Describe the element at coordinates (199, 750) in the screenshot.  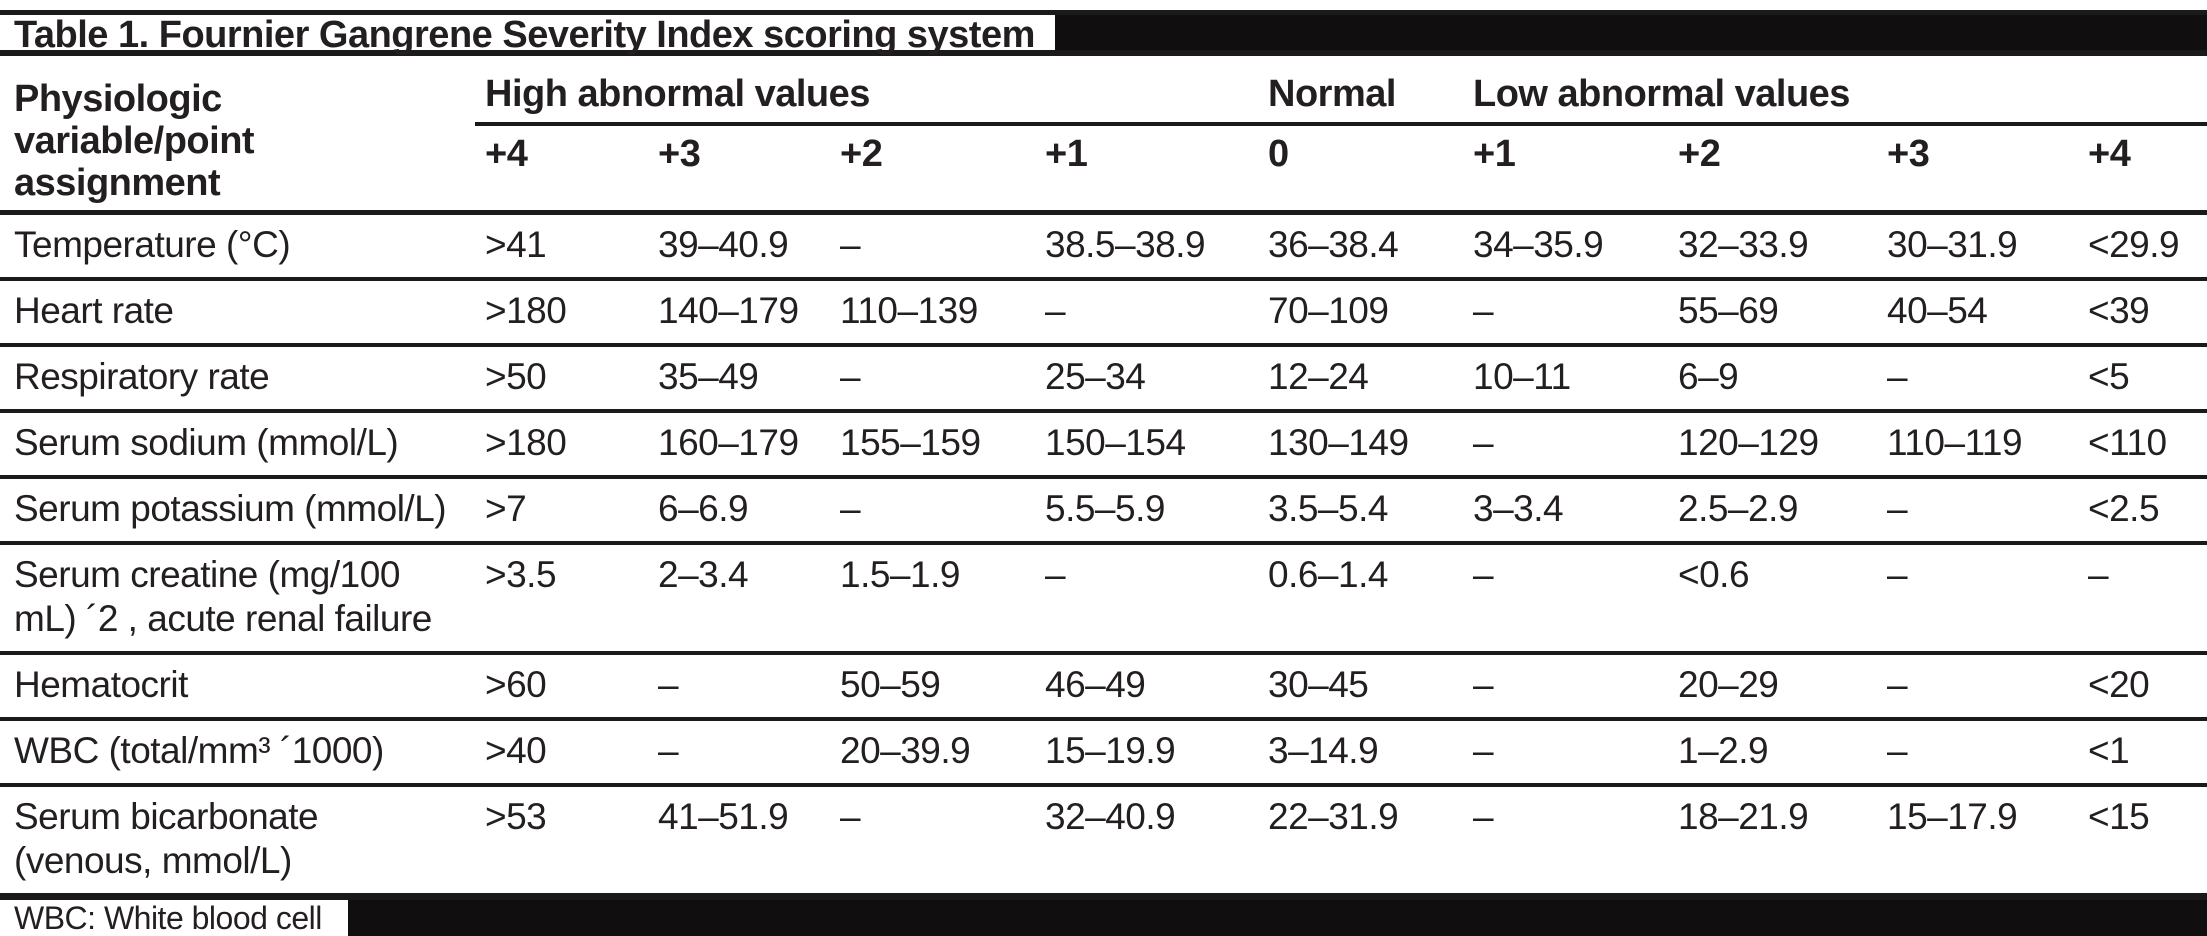
I see `variable-cell: WBC (total/mm³ ´1000)` at that location.